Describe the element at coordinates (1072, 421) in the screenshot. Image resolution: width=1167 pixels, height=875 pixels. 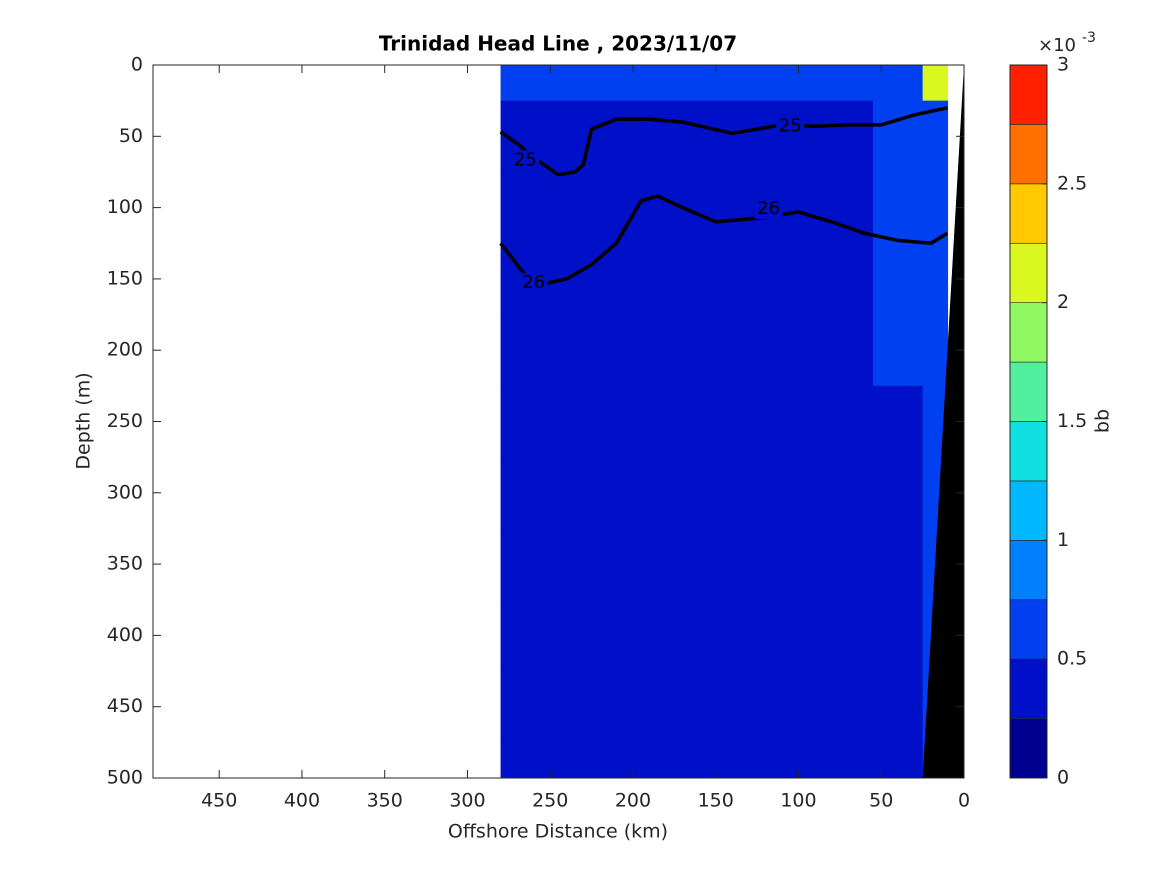
I see `colorbar-tick-label: 1.5` at that location.